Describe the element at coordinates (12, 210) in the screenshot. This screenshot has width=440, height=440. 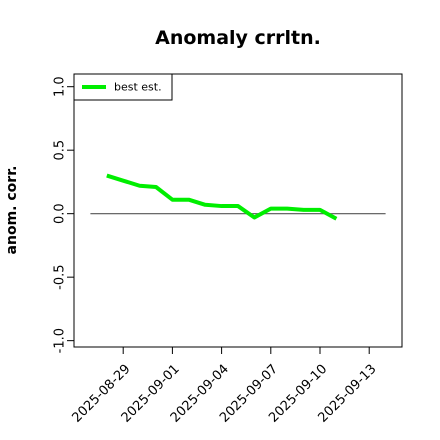
I see `y-axis-label: anom. corr.` at that location.